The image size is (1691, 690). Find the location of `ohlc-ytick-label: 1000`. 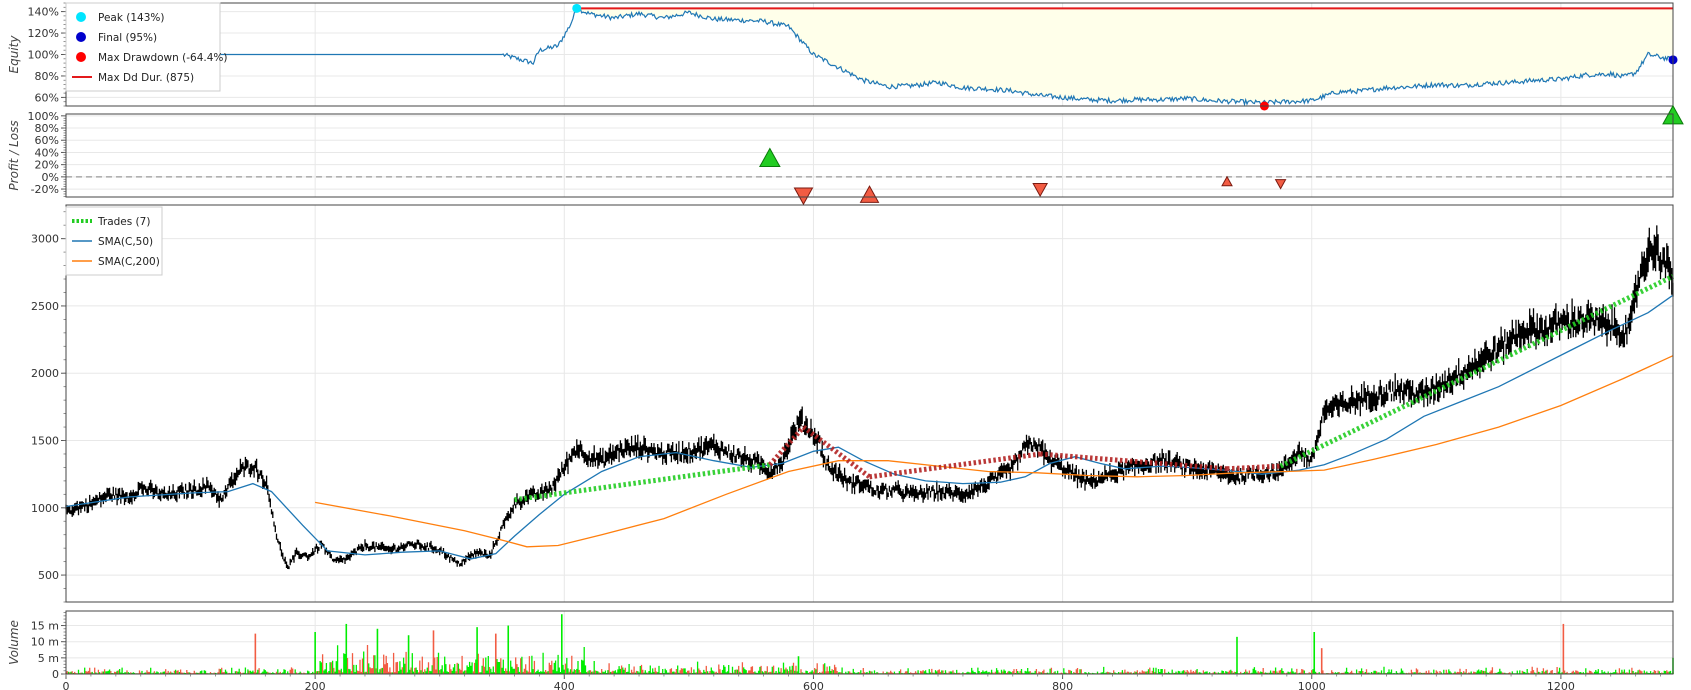

ohlc-ytick-label: 1000 is located at coordinates (45, 508).